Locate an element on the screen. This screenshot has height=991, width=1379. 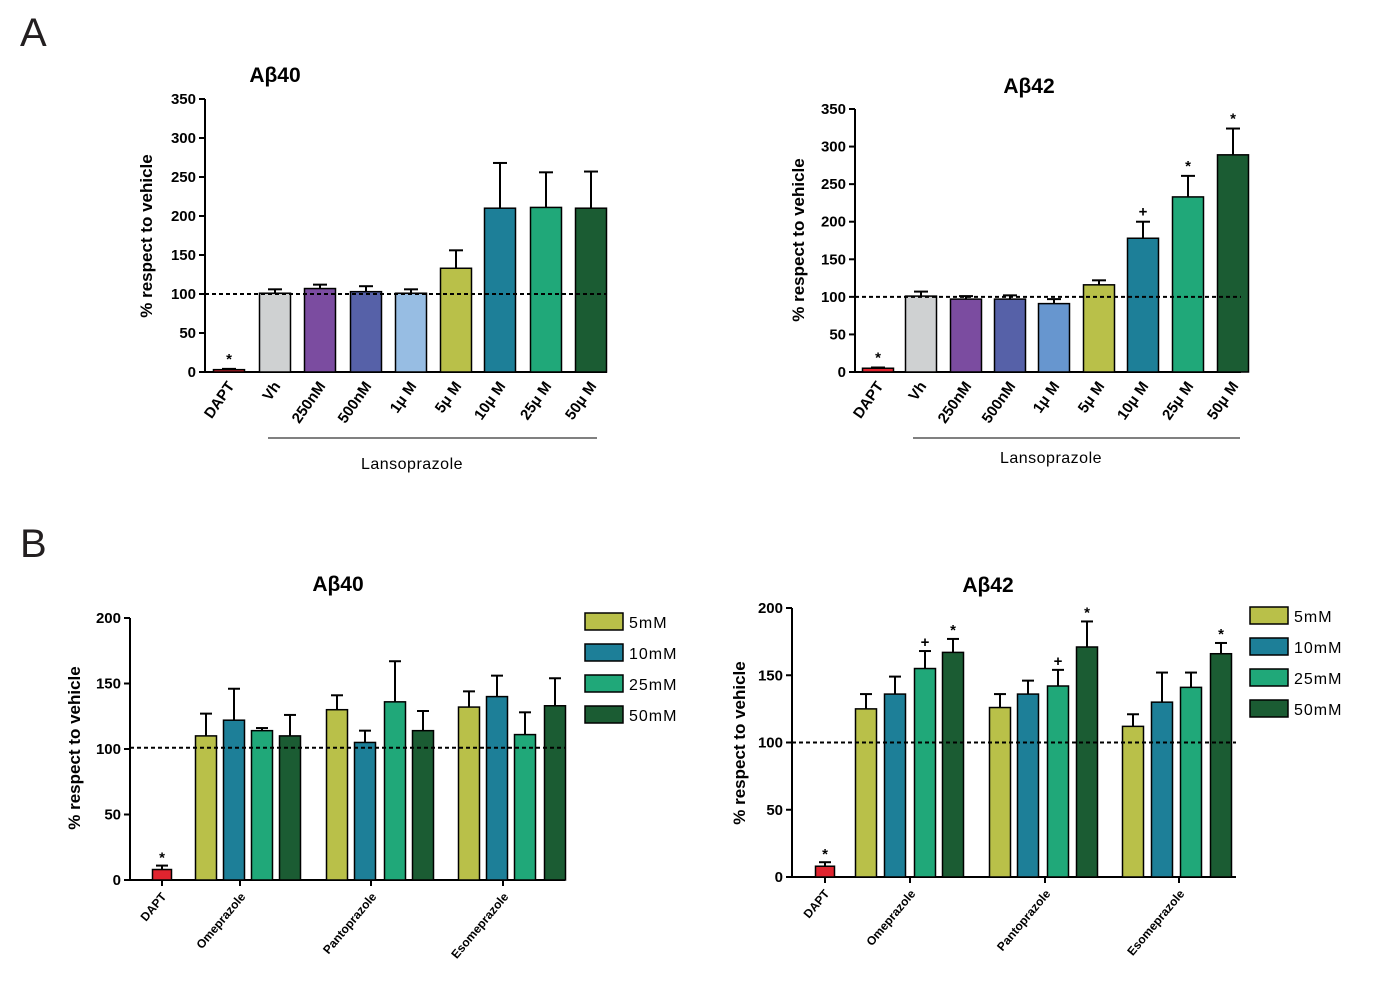
chart-title: Aβ42 is located at coordinates (987, 585).